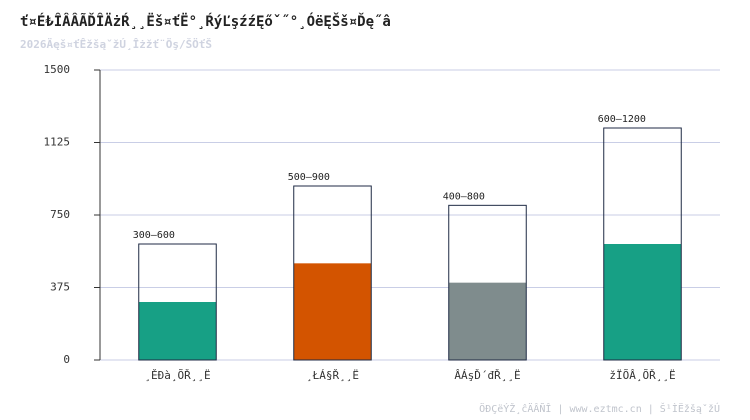  Describe the element at coordinates (116, 44) in the screenshot. I see `chart-subtitle: 2026Äęš¤ťÊžšąˇžÚ¸Îżžť¨Öş/ŠÖťŠ` at that location.